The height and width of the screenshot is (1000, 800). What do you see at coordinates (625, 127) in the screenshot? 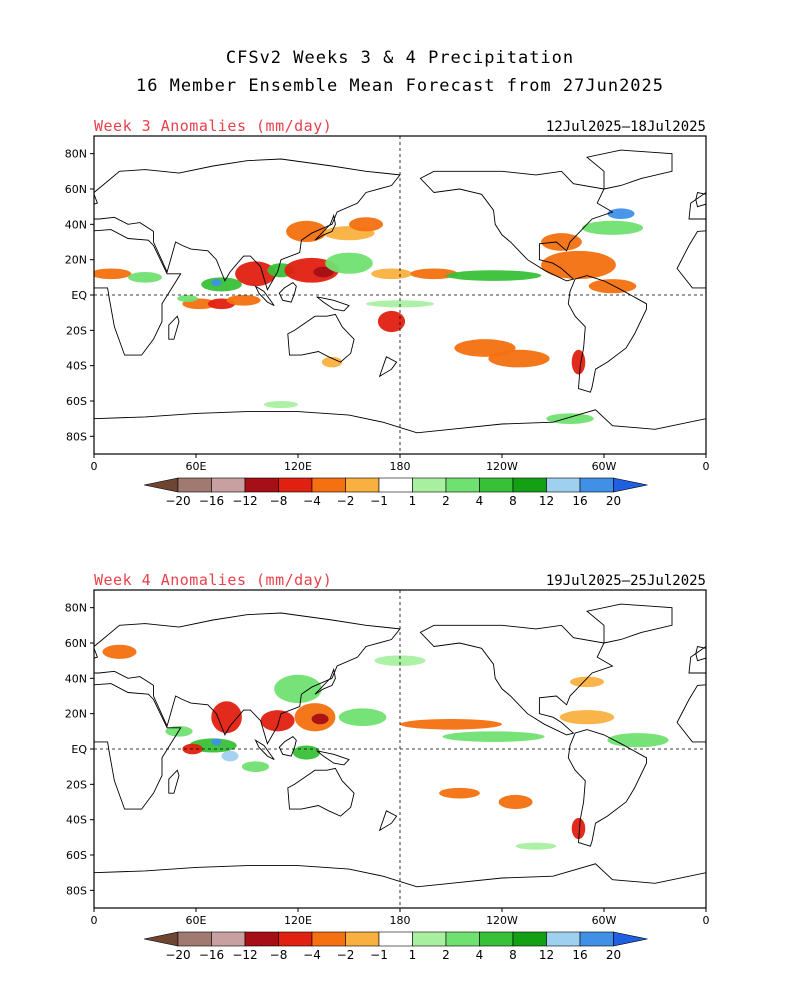
I see `panel-1-date-range: 12Jul2025–18Jul2025` at bounding box center [625, 127].